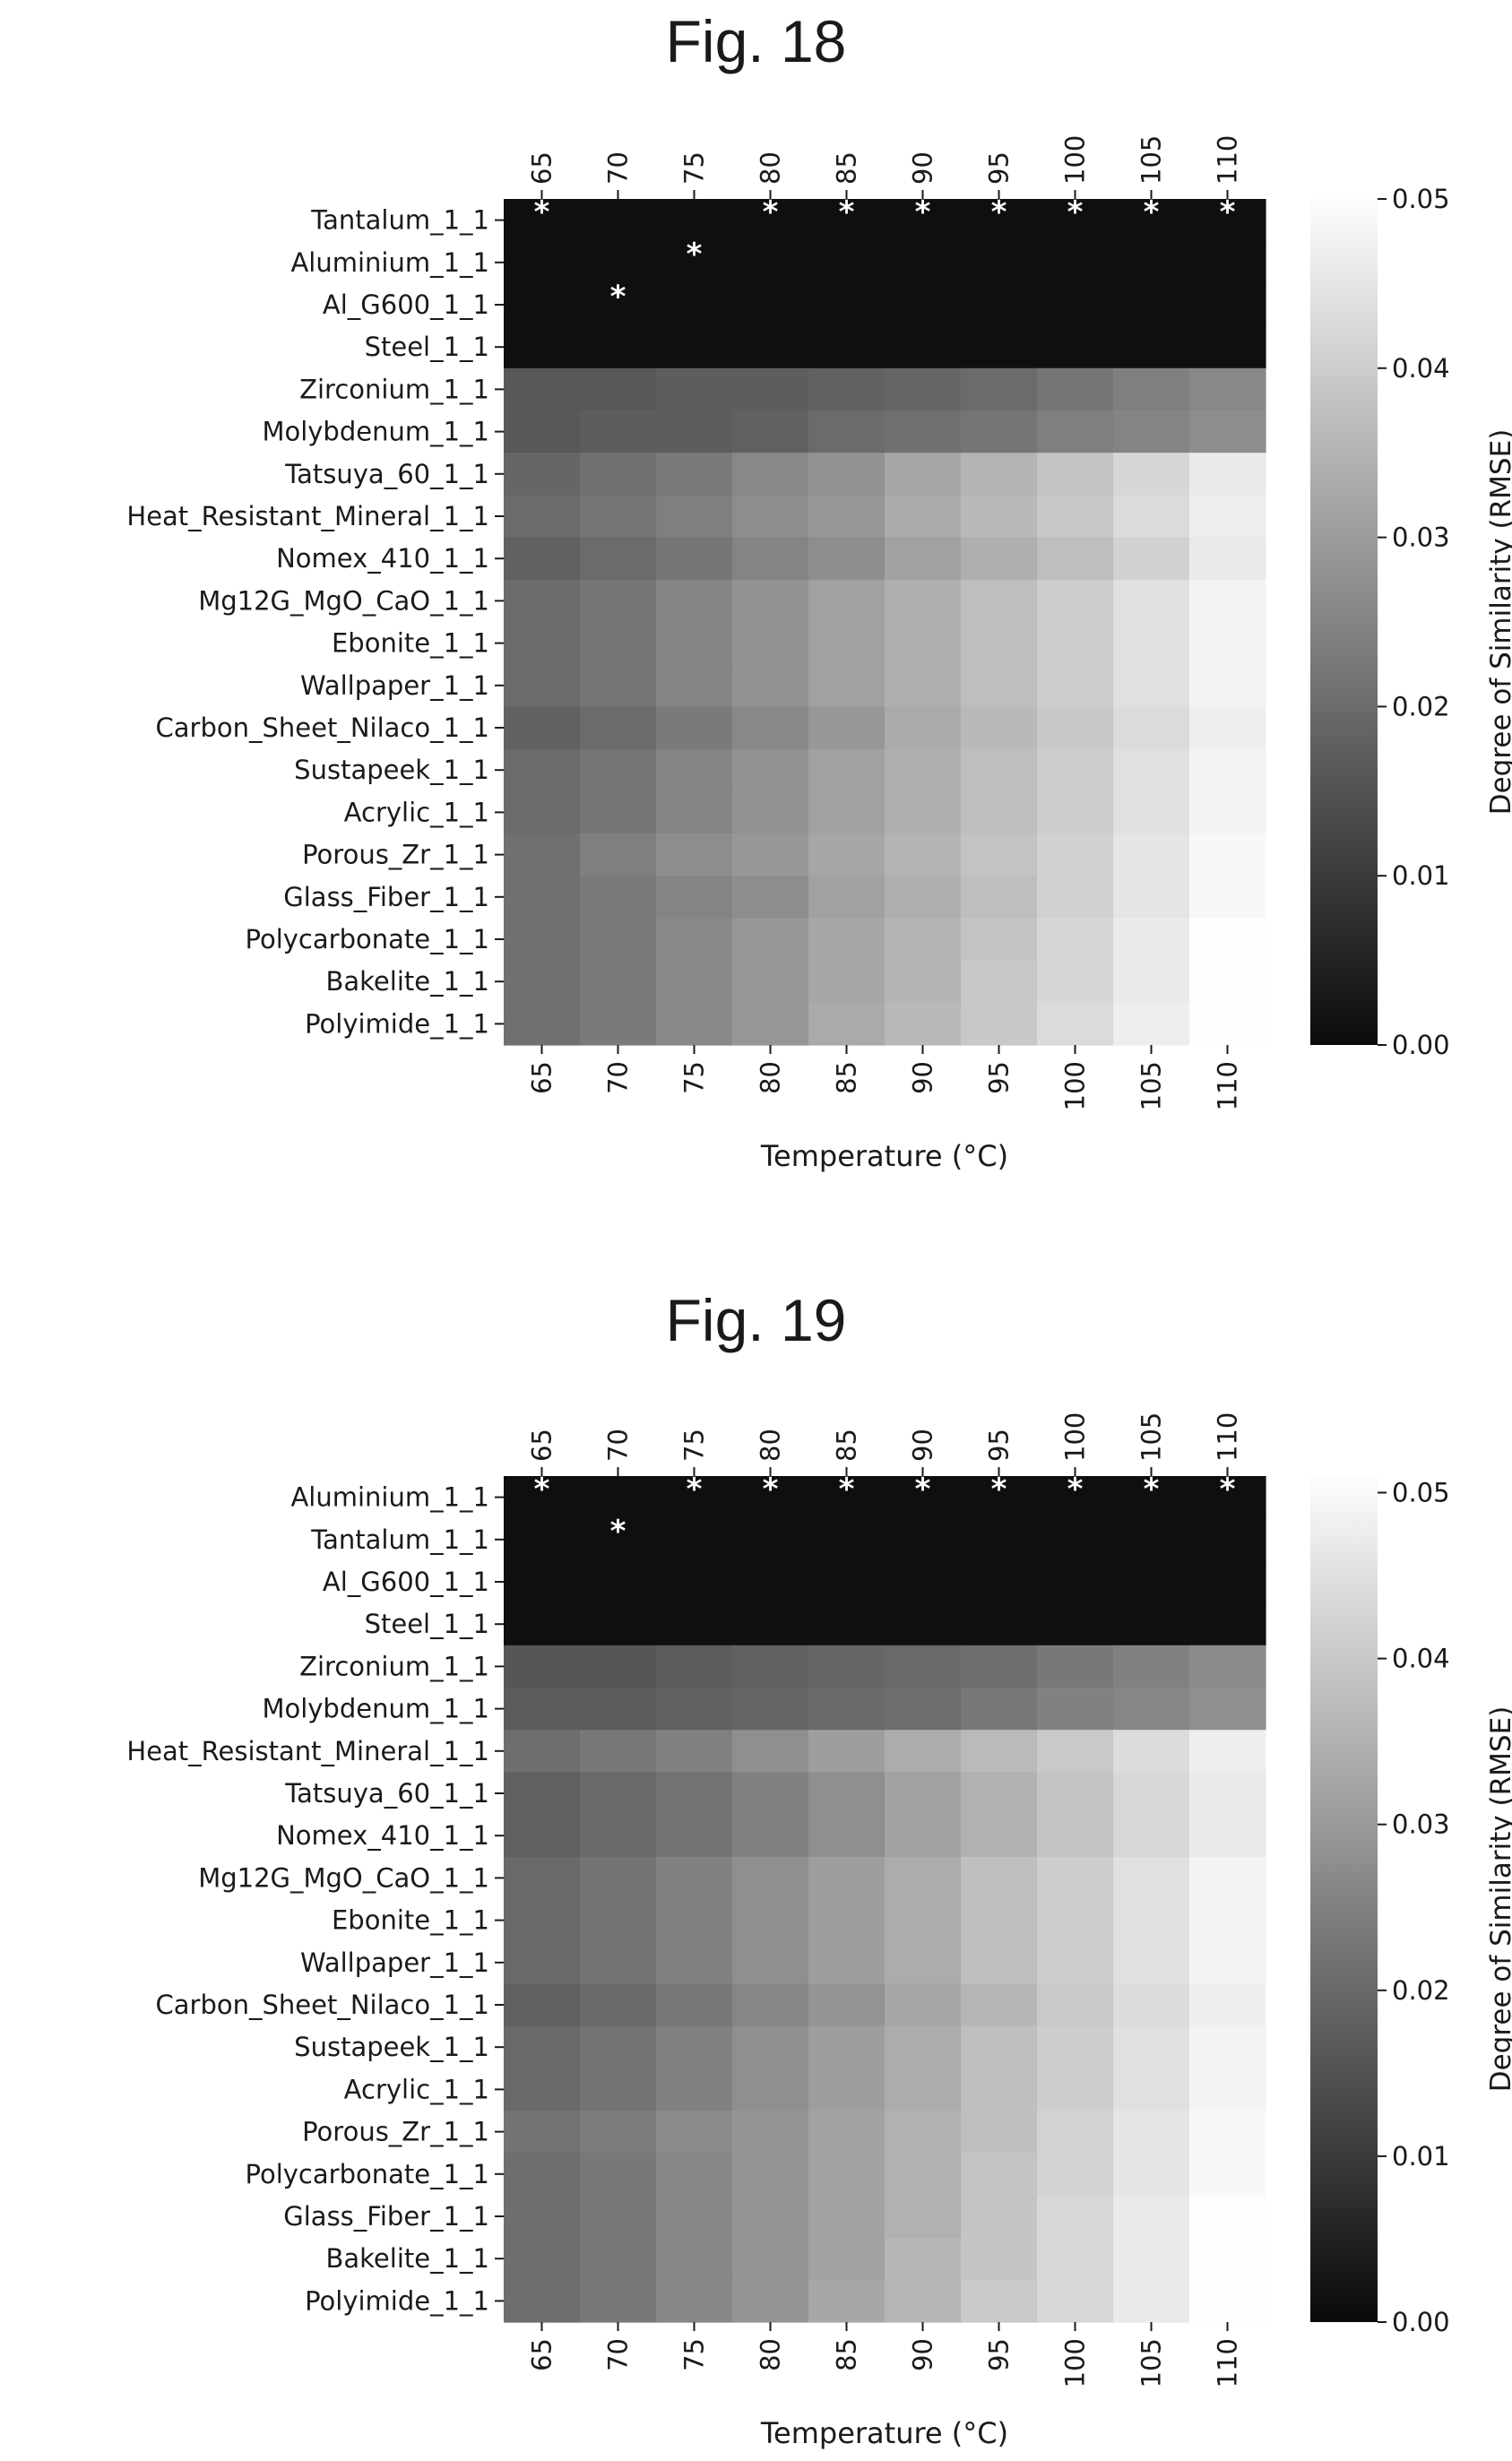  What do you see at coordinates (694, 2355) in the screenshot?
I see `x-tick-label-bottom: 75` at bounding box center [694, 2355].